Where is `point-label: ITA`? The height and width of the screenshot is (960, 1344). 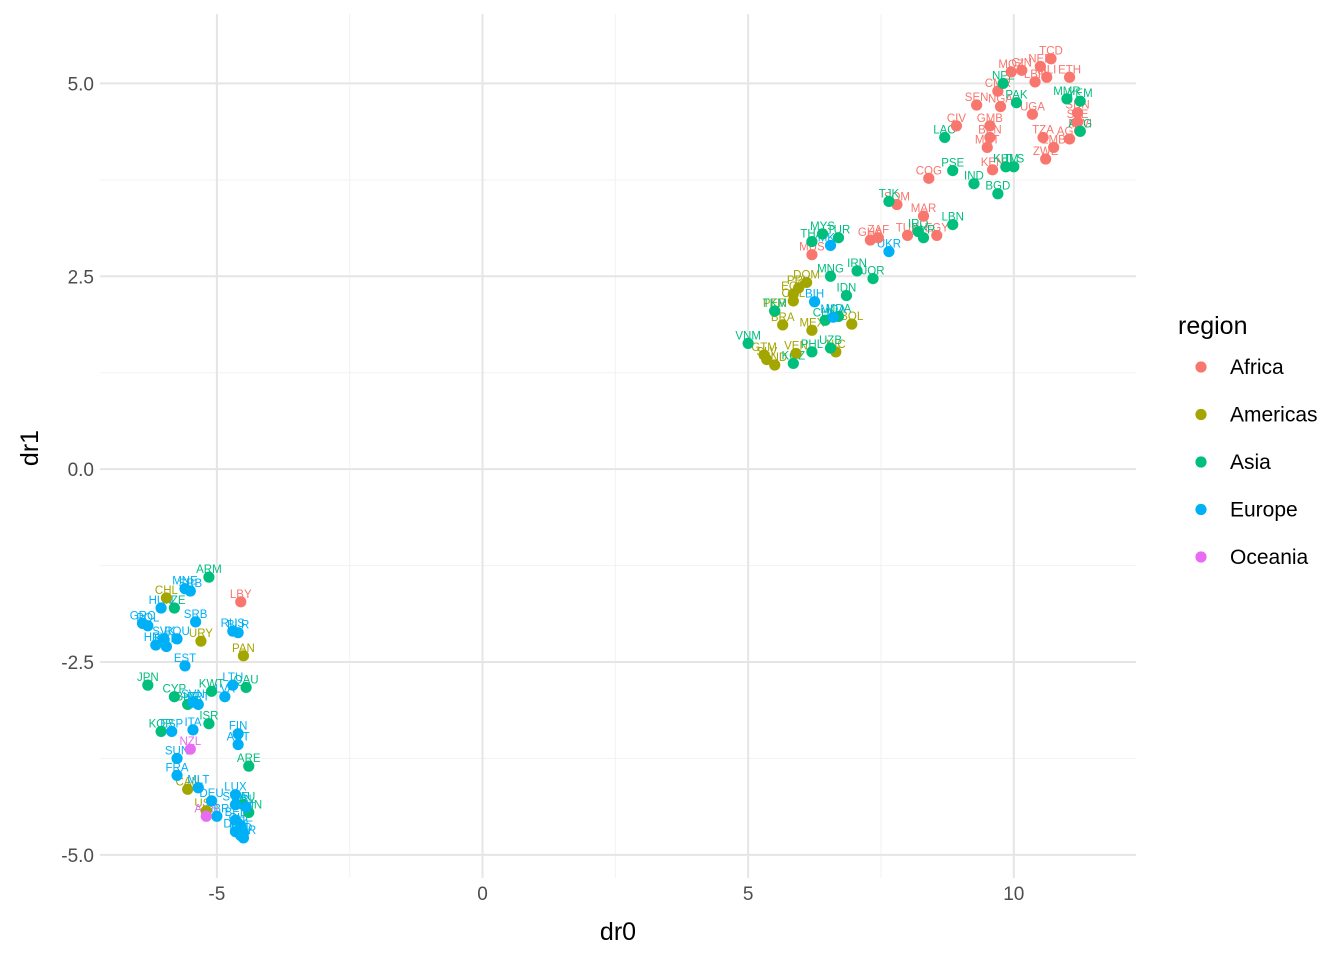
point-label: ITA is located at coordinates (192, 723).